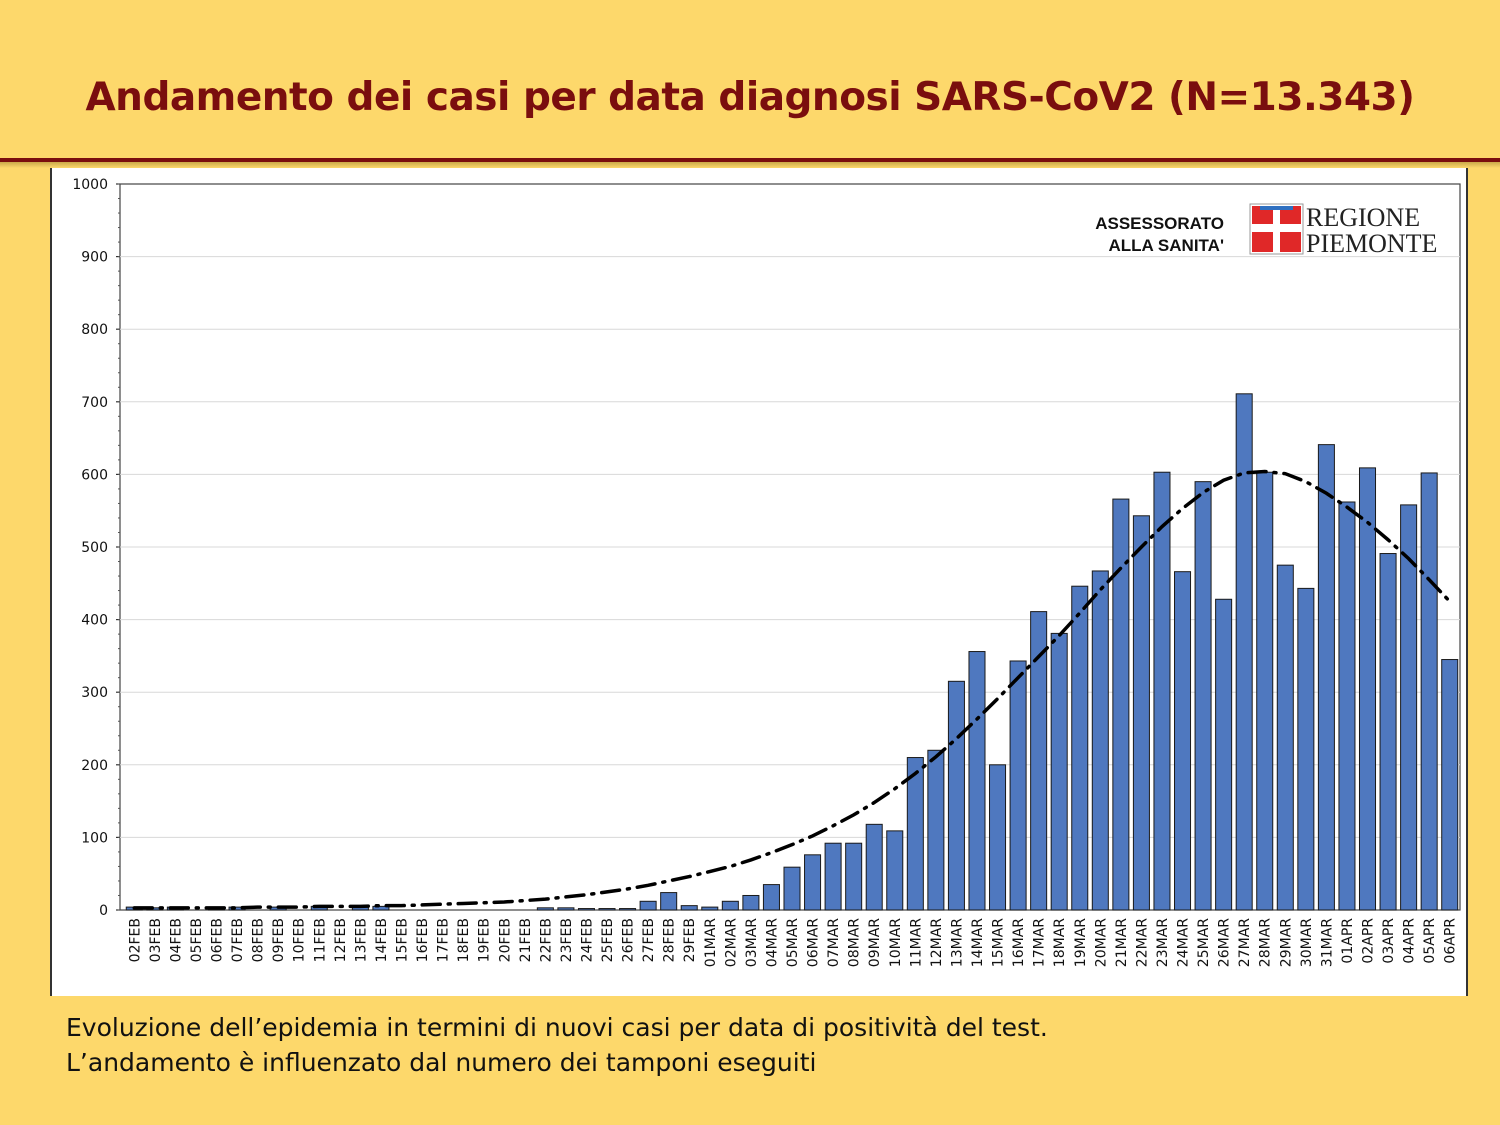  What do you see at coordinates (341, 940) in the screenshot?
I see `x-tick-label: 12FEB` at bounding box center [341, 940].